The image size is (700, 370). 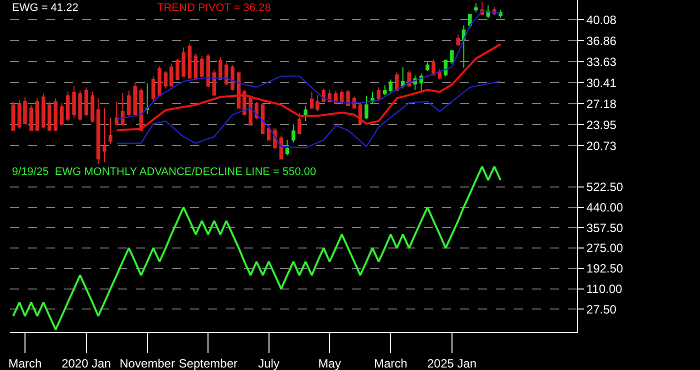 What do you see at coordinates (605, 269) in the screenshot?
I see `y-tick-label: 192.50` at bounding box center [605, 269].